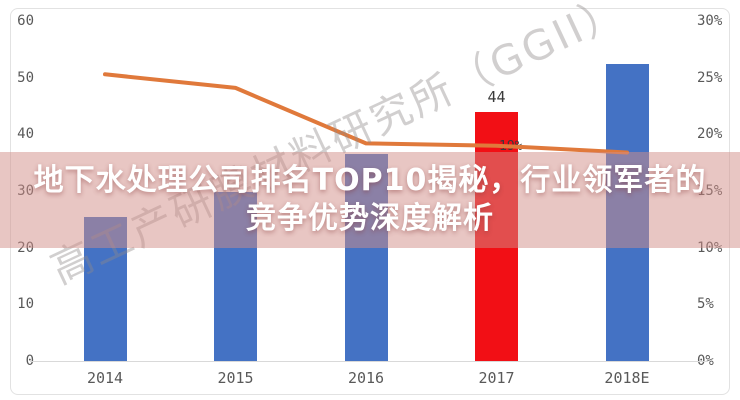 Image resolution: width=740 pixels, height=400 pixels. What do you see at coordinates (105, 378) in the screenshot?
I see `x-axis-label-2014: 2014` at bounding box center [105, 378].